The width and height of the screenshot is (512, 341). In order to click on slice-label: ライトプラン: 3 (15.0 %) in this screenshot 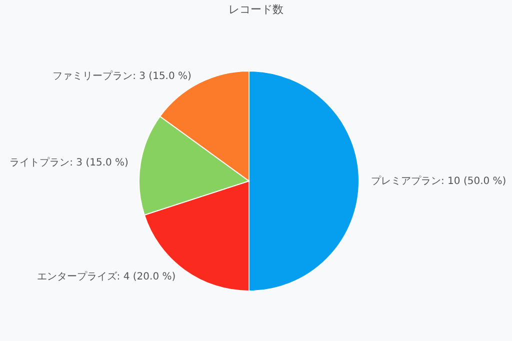, I will do `click(69, 162)`.